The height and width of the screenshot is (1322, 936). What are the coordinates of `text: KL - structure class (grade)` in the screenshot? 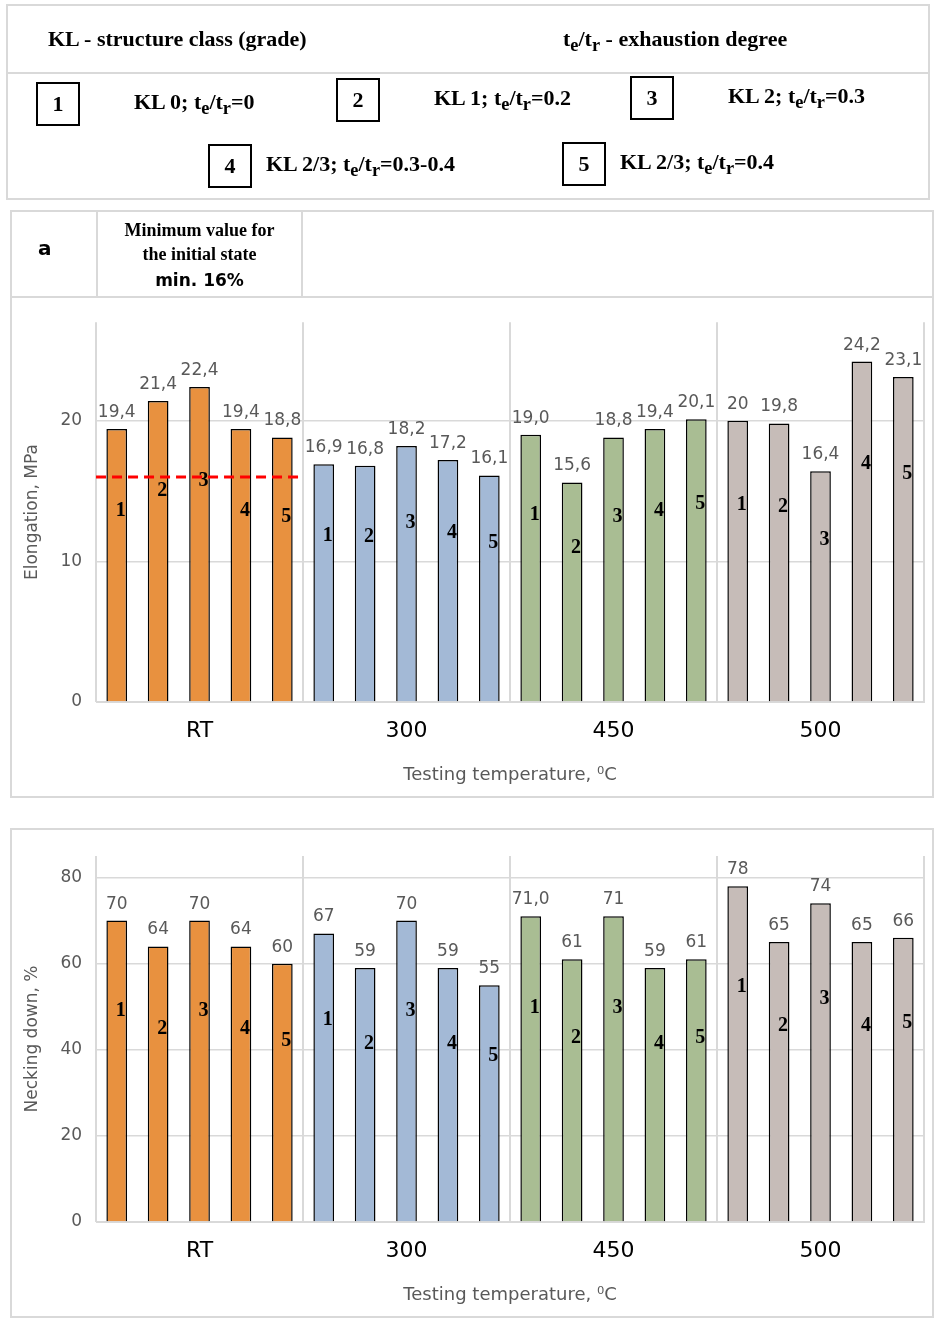 It's located at (177, 39).